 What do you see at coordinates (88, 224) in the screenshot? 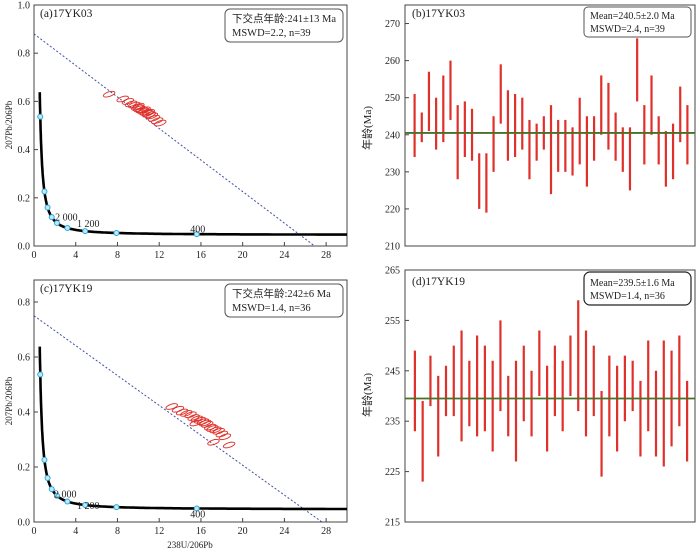
I see `panel-a-concordia-age-label: 1 200` at bounding box center [88, 224].